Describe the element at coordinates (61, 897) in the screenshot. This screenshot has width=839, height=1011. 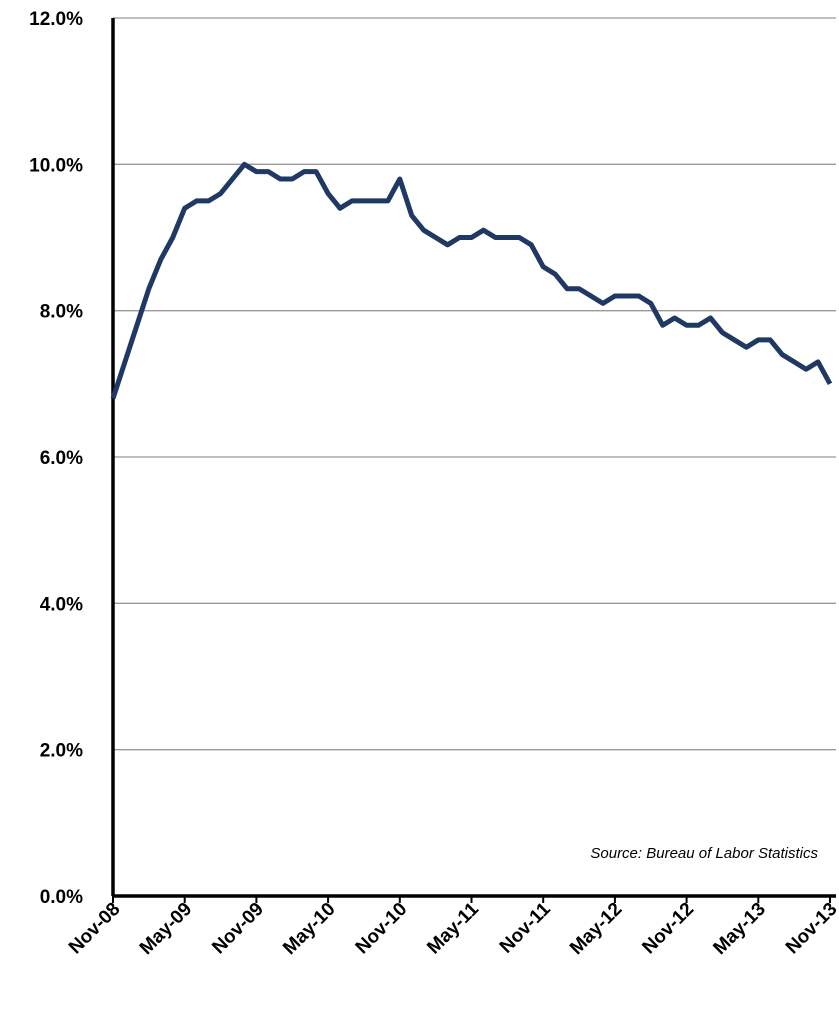
I see `y-tick-label: 0.0%` at that location.